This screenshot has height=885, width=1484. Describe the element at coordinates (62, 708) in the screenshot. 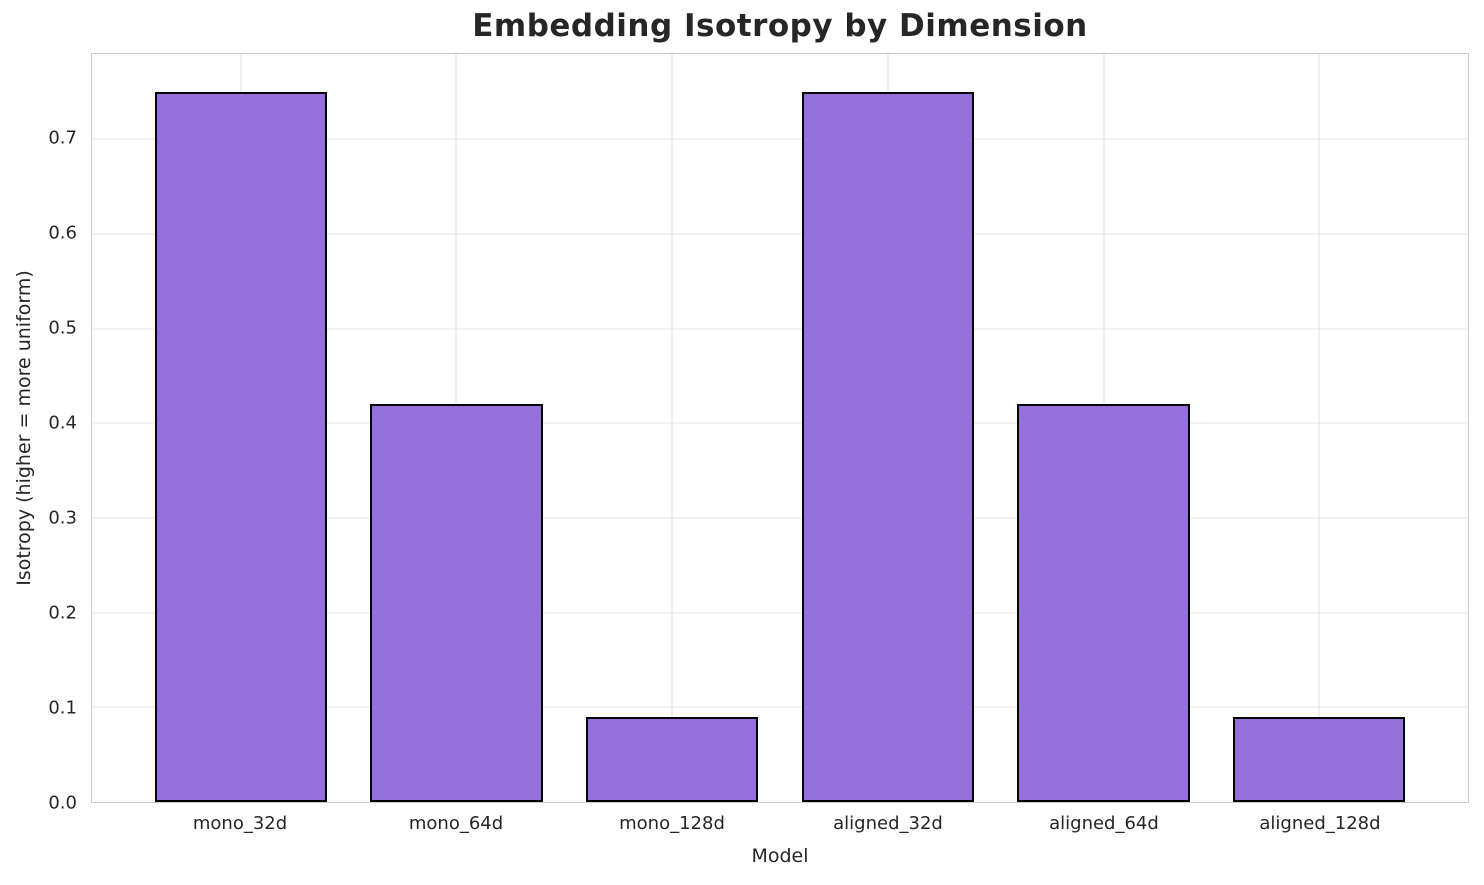

I see `y-tick-label: 0.1` at that location.